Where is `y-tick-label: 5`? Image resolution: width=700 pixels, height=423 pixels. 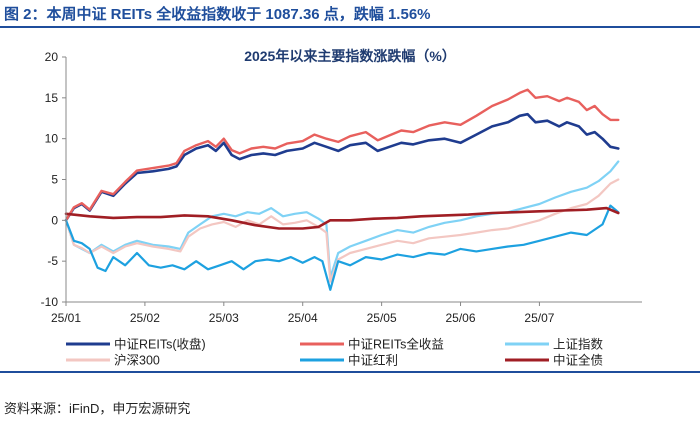
y-tick-label: 5 is located at coordinates (54, 180).